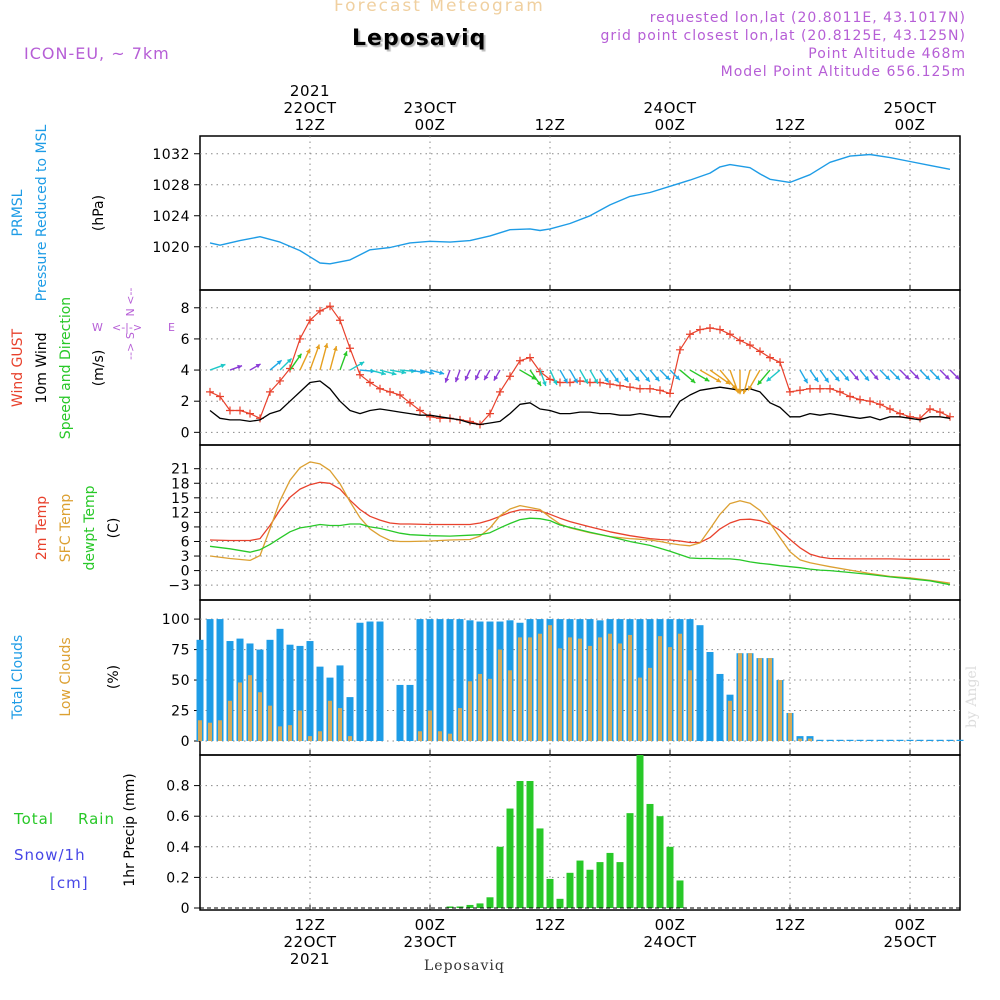  Describe the element at coordinates (972, 696) in the screenshot. I see `watermark: by Angel` at that location.